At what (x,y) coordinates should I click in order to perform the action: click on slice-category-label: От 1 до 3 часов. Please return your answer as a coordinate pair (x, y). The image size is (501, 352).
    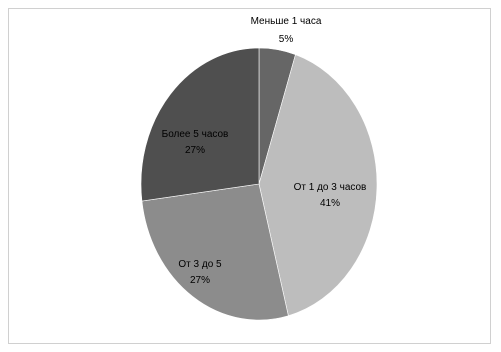
    Looking at the image, I should click on (330, 187).